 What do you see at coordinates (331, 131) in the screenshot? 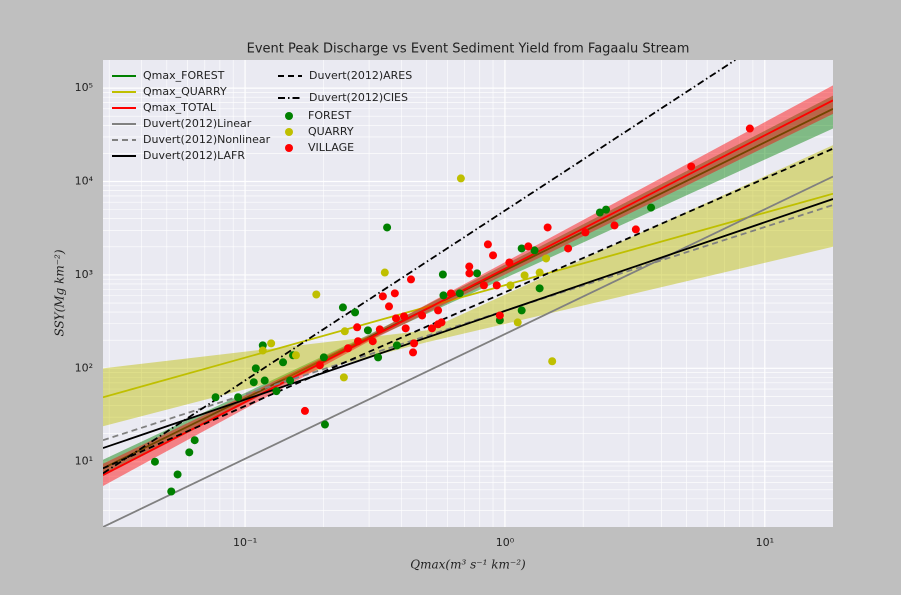
I see `legend-label: QUARRY` at bounding box center [331, 131].